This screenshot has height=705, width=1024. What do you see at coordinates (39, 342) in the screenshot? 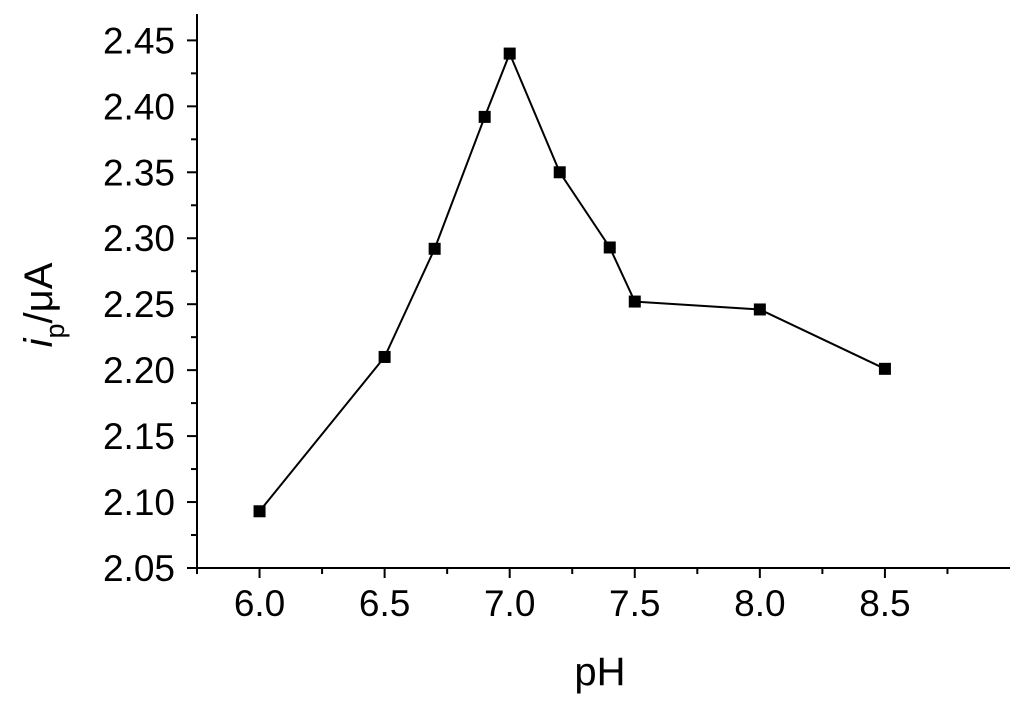
I see `y-axis-title-main: i` at bounding box center [39, 342].